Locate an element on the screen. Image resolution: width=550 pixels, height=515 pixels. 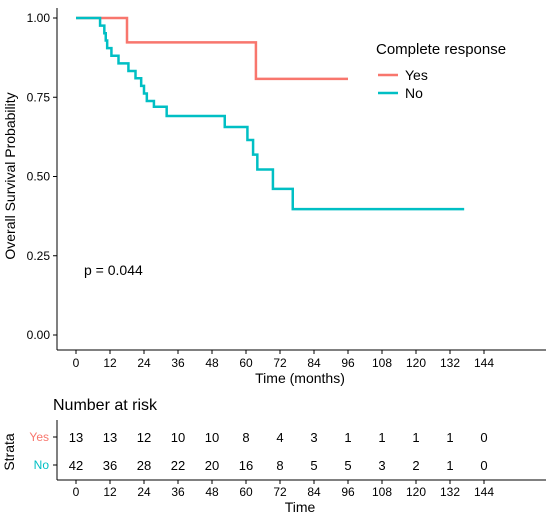
y-tick-label: 0.00 is located at coordinates (39, 335).